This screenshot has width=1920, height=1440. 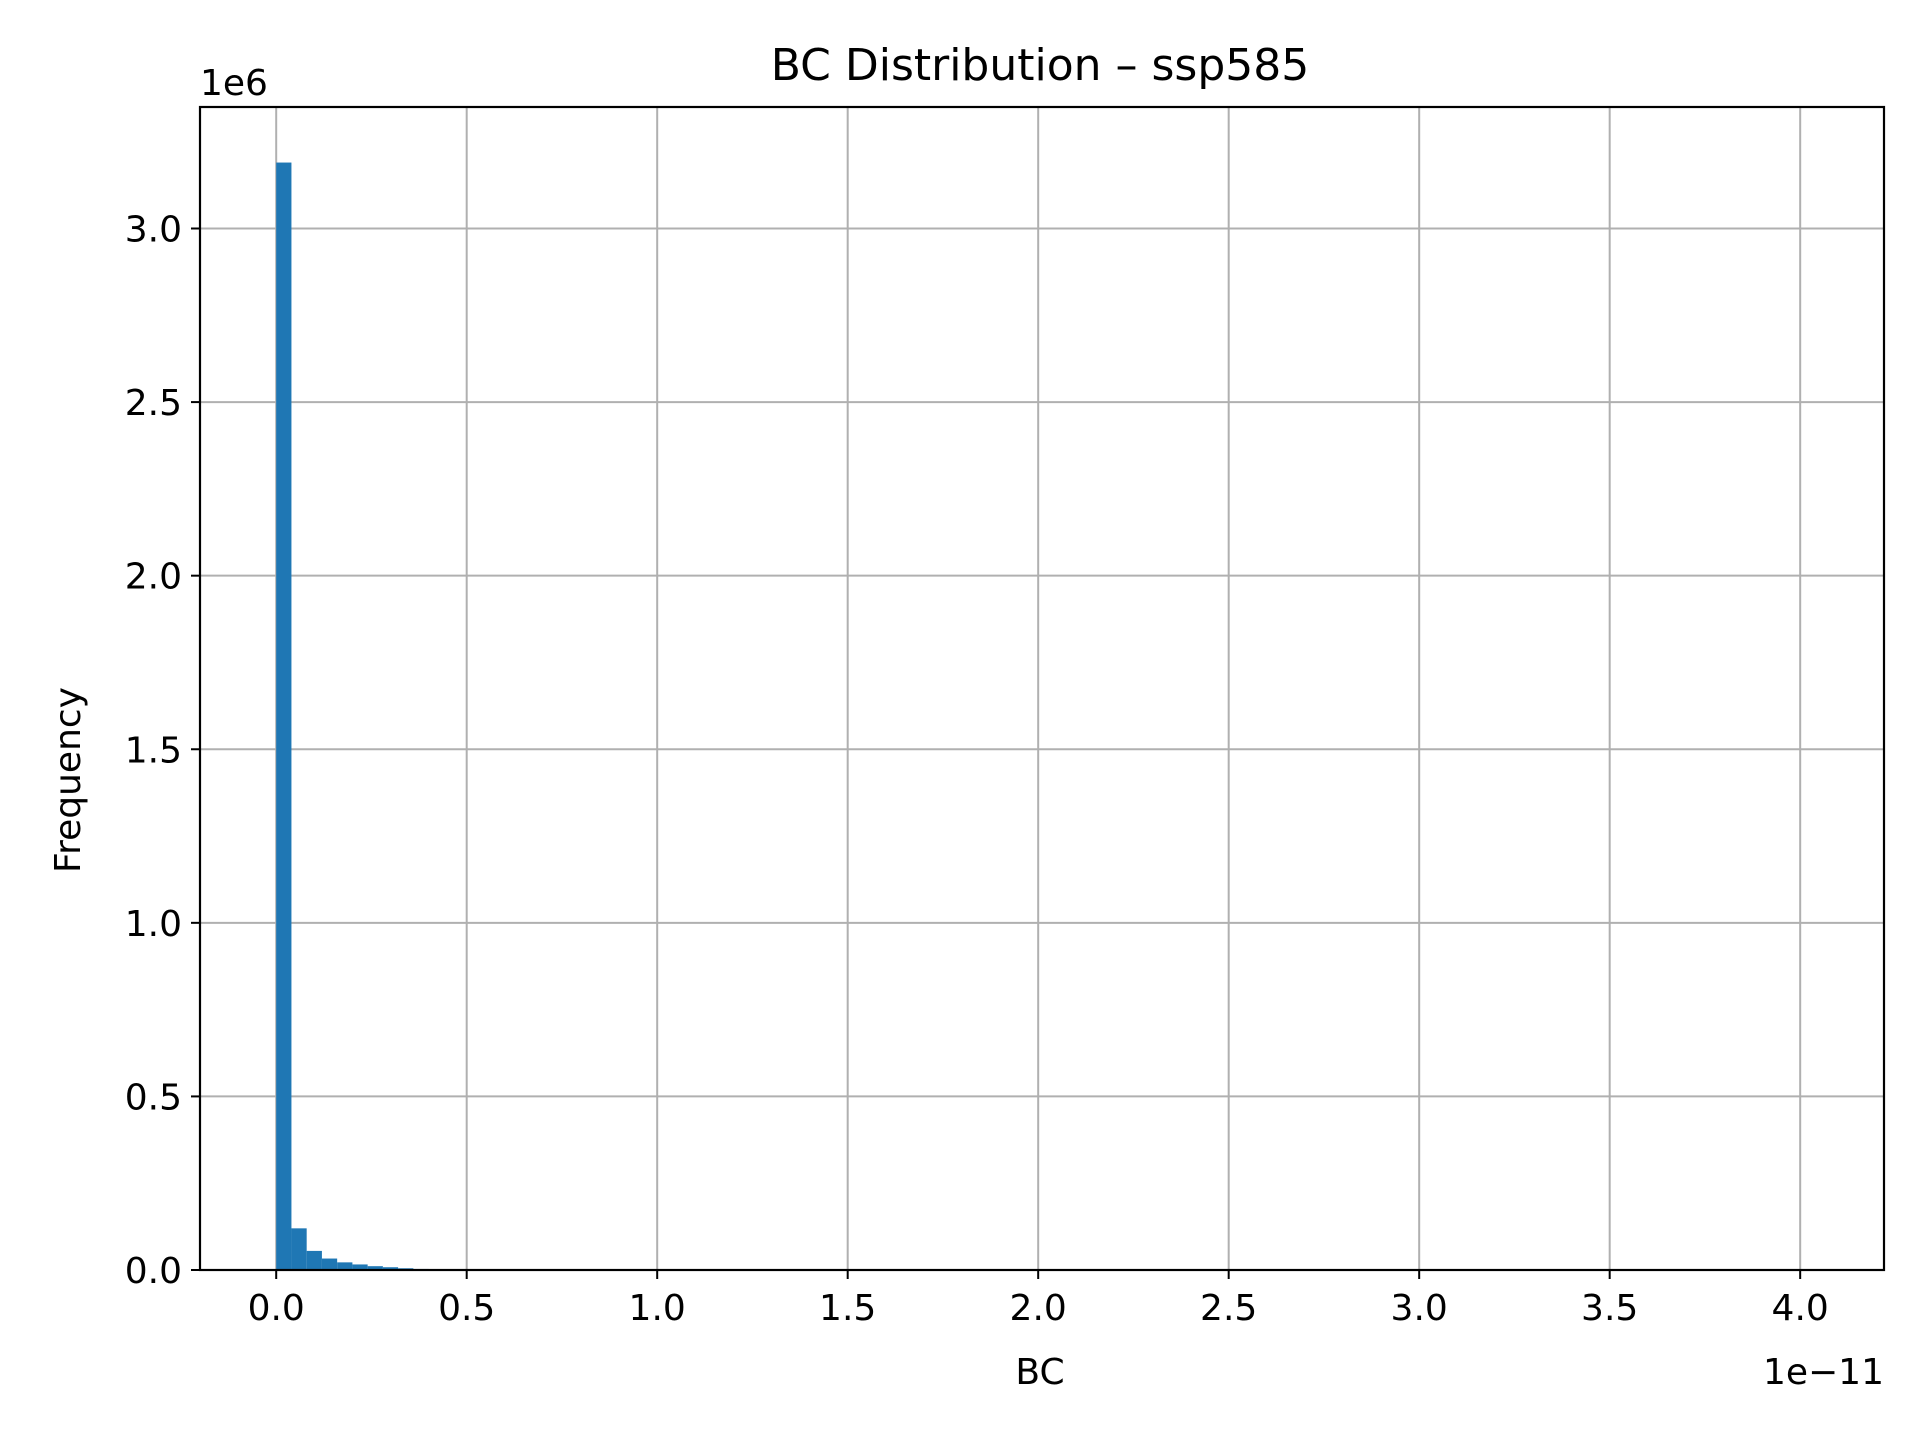 What do you see at coordinates (153, 1271) in the screenshot?
I see `y-tick-label: 0.0` at bounding box center [153, 1271].